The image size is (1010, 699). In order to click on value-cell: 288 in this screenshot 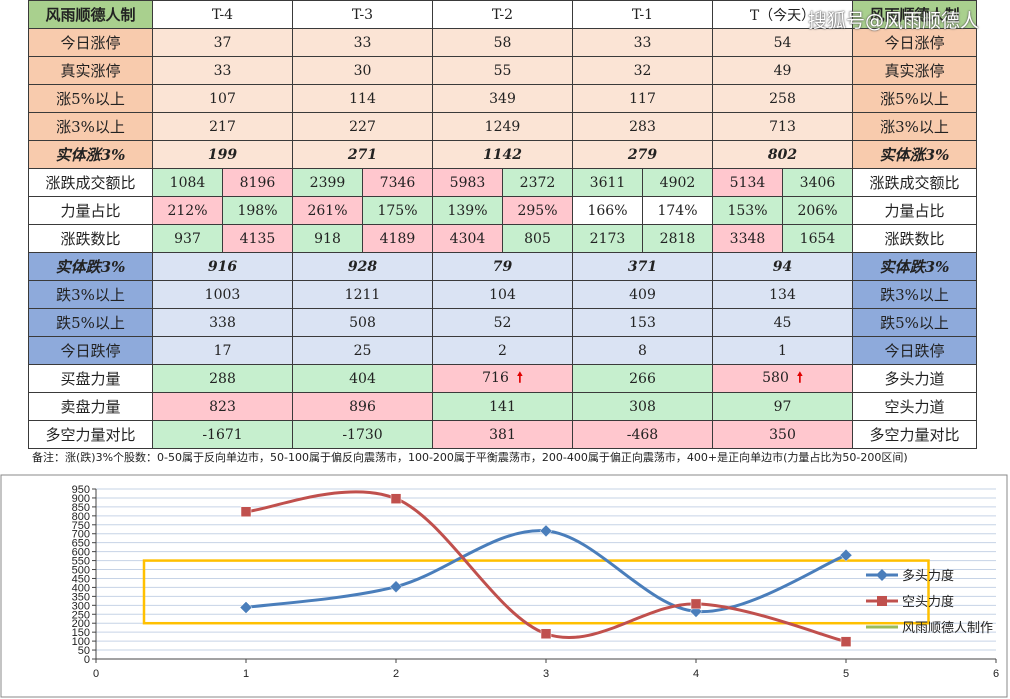, I will do `click(222, 378)`.